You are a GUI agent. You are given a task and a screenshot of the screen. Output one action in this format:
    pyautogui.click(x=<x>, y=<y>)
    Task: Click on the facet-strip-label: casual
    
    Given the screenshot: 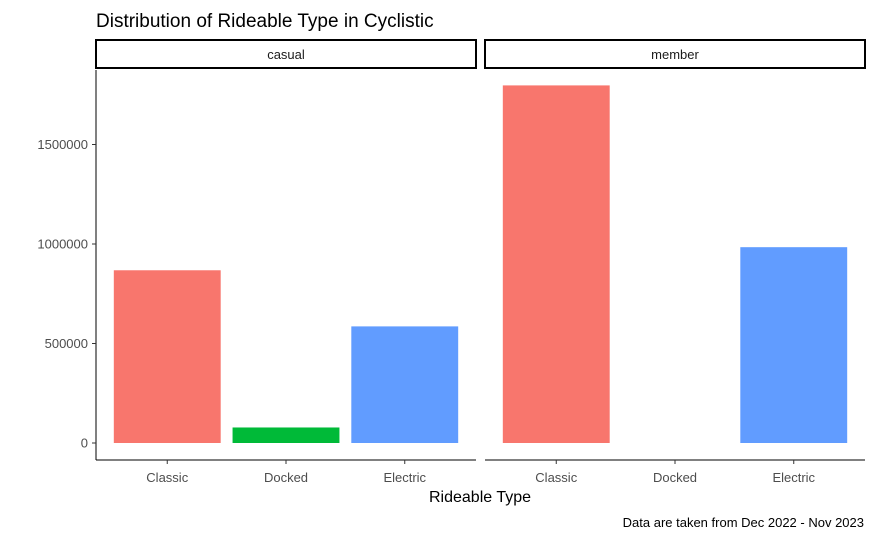 What is the action you would take?
    pyautogui.click(x=286, y=54)
    